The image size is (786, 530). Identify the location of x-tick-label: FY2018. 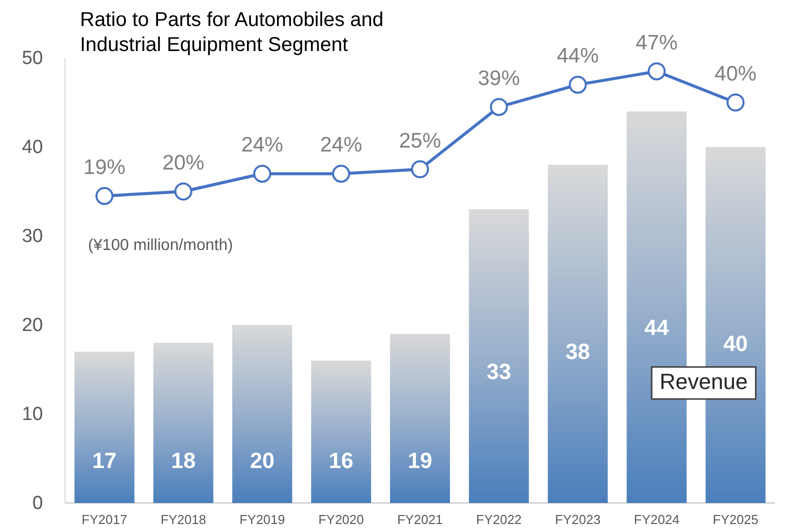
(183, 520).